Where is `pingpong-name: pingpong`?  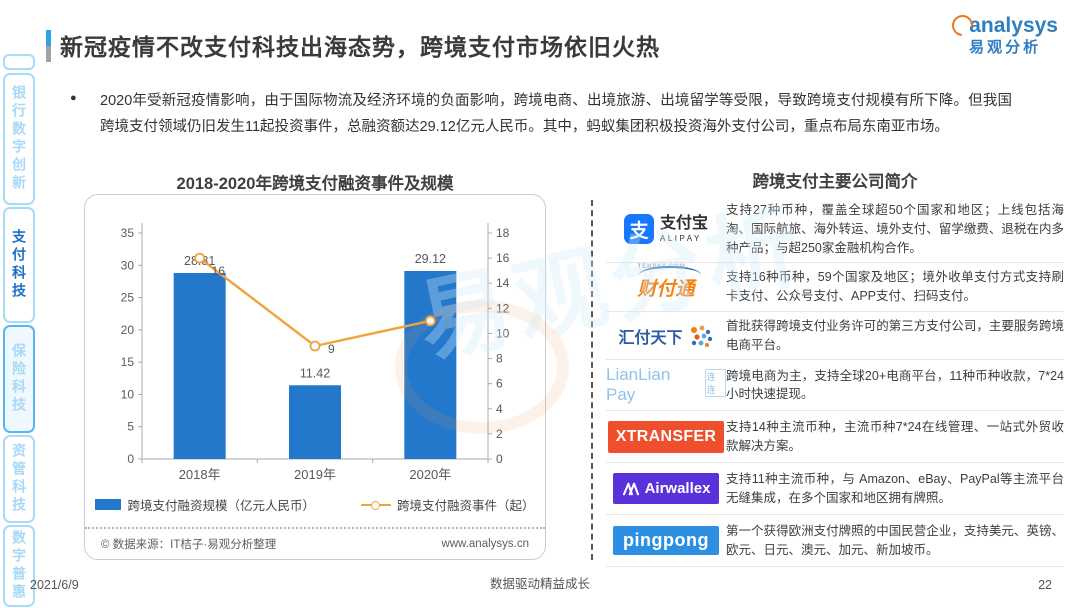
pingpong-name: pingpong is located at coordinates (666, 541).